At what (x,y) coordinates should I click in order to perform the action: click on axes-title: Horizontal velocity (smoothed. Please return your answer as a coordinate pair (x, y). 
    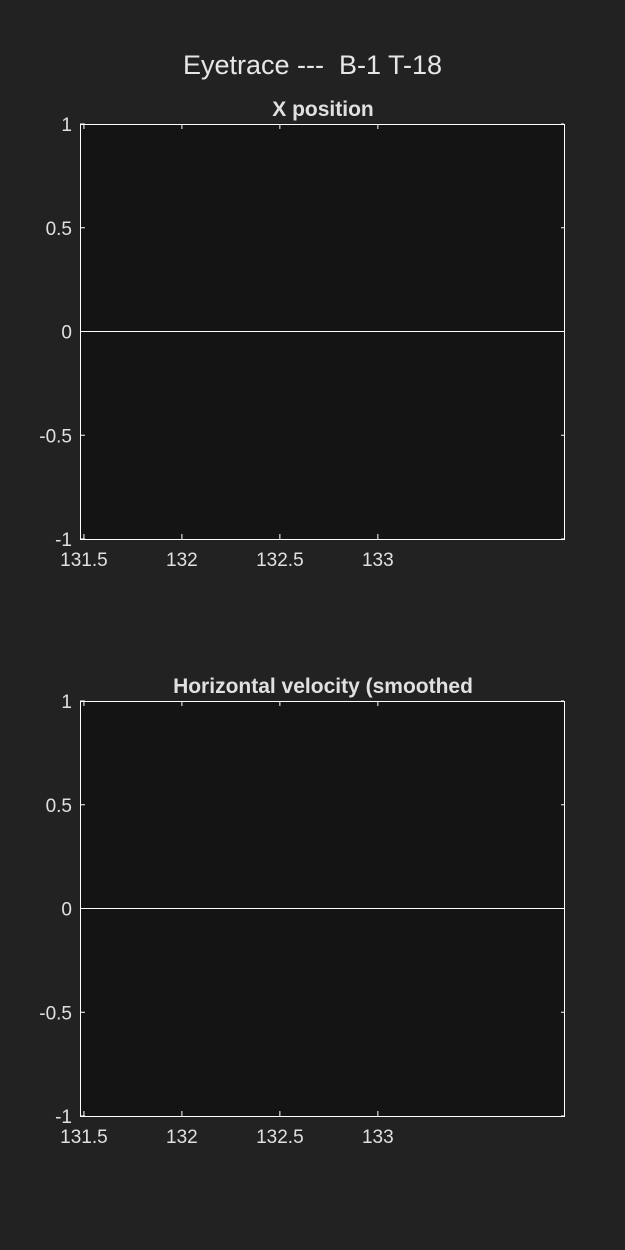
    Looking at the image, I should click on (323, 686).